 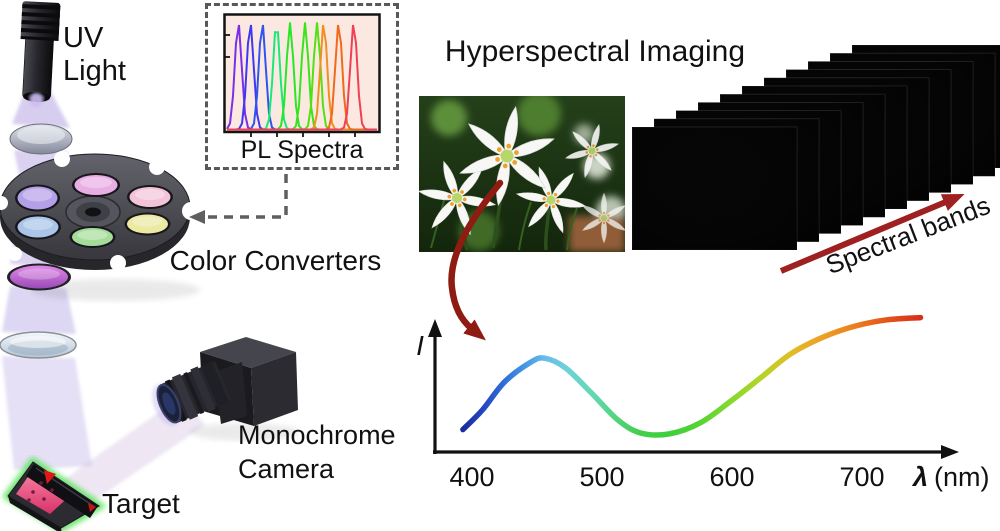 I want to click on color-converters-label: Color Converters, so click(x=275, y=260).